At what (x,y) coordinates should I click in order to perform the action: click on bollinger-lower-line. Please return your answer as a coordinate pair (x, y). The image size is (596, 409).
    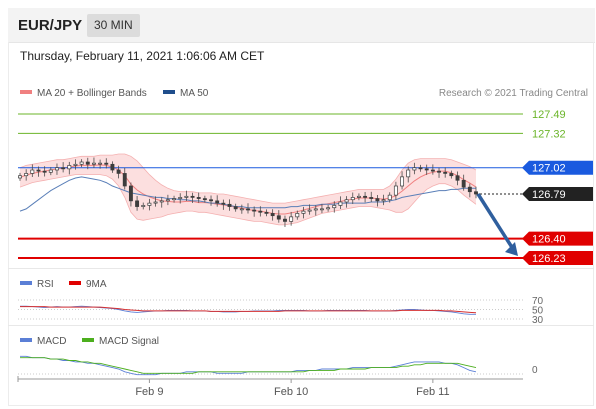
    Looking at the image, I should click on (248, 200).